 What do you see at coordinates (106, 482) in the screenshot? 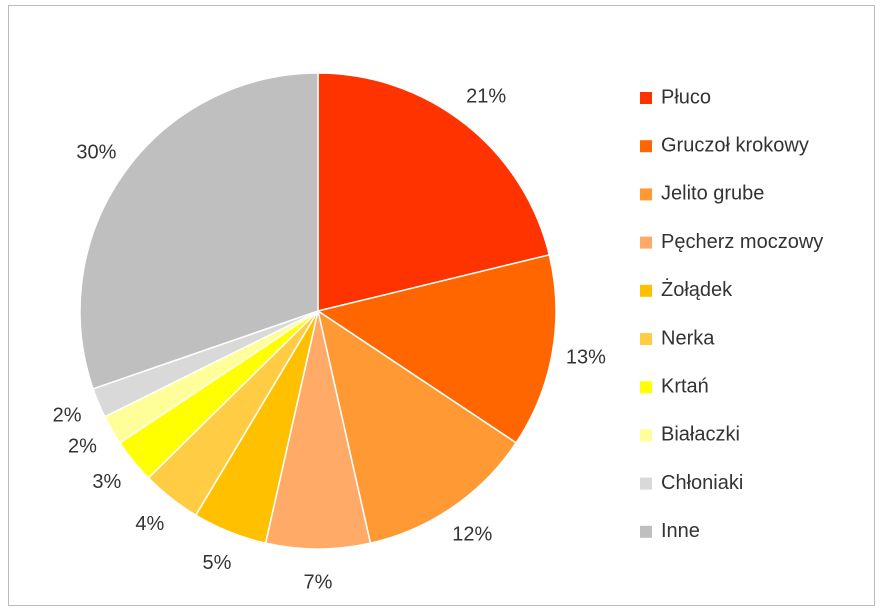
I see `data-label: 3%` at bounding box center [106, 482].